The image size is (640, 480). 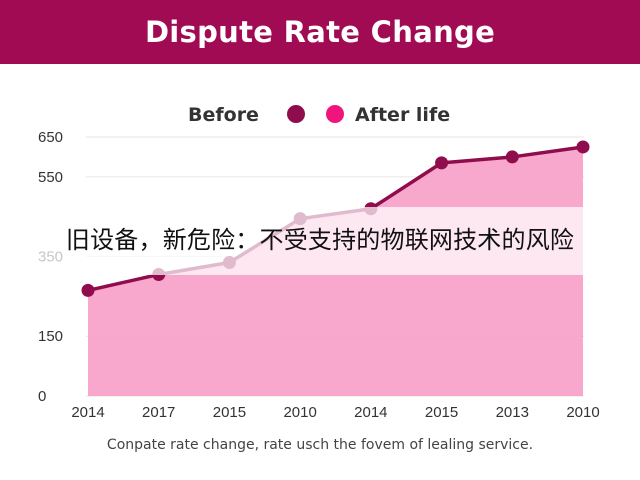 What do you see at coordinates (335, 412) in the screenshot?
I see `x-axis-ticks: 2014 2017 2015 2010 2014 2015 2013 2010` at bounding box center [335, 412].